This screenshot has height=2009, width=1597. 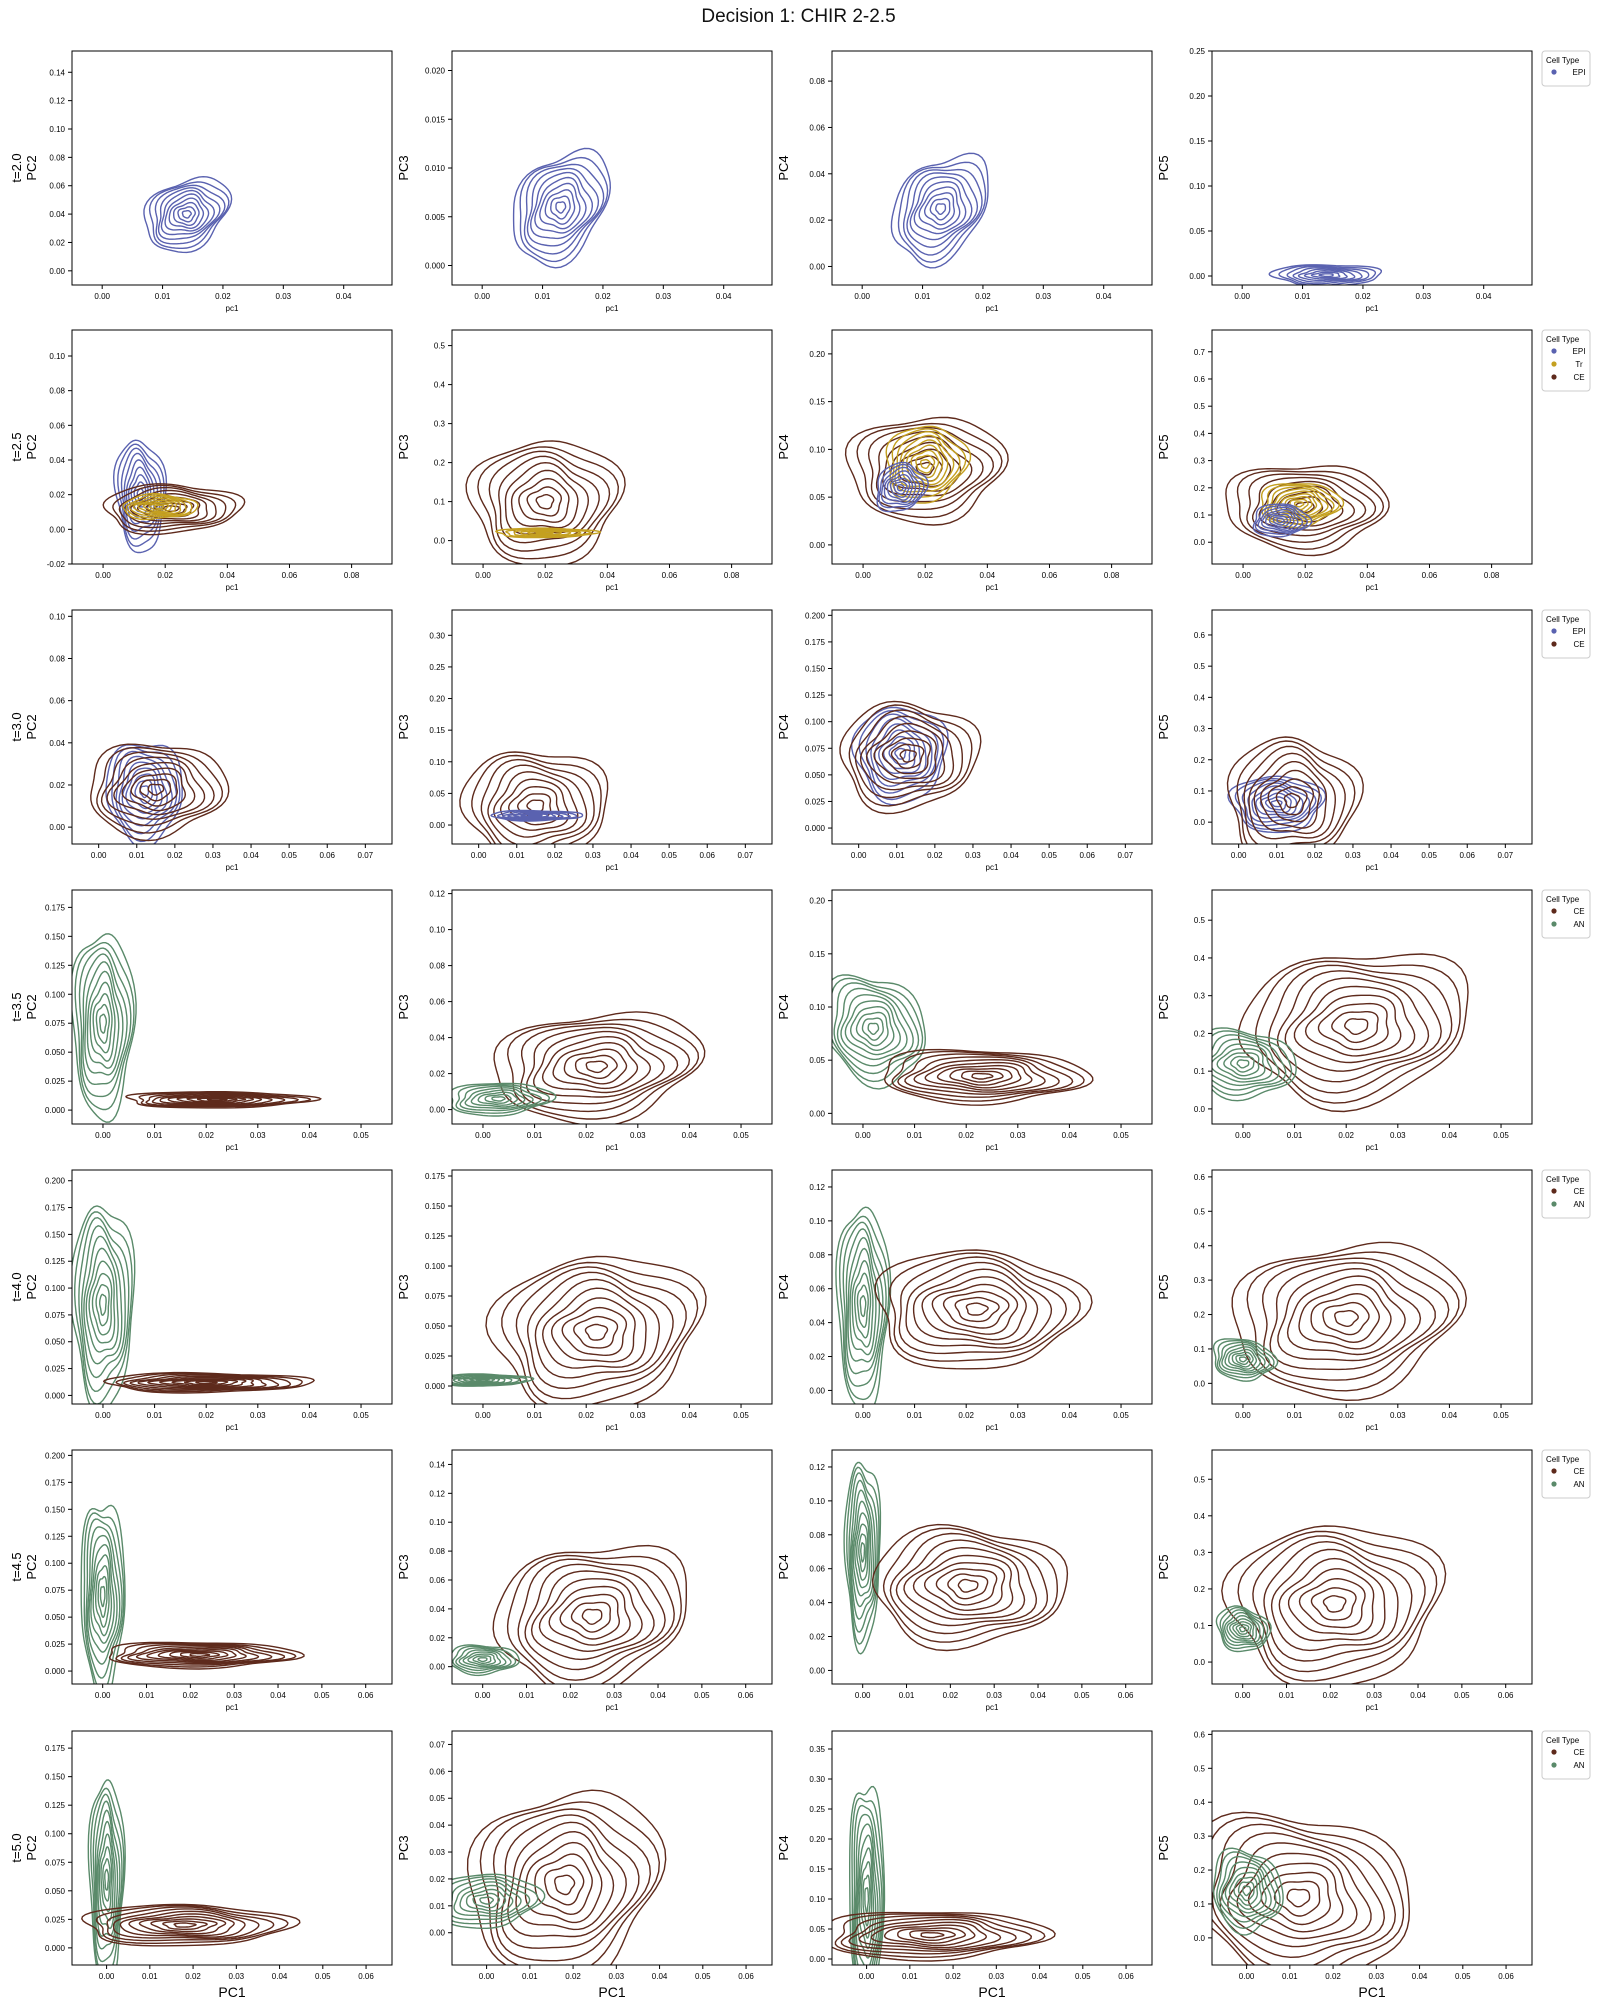 I want to click on legend-marker-an, so click(x=1554, y=924).